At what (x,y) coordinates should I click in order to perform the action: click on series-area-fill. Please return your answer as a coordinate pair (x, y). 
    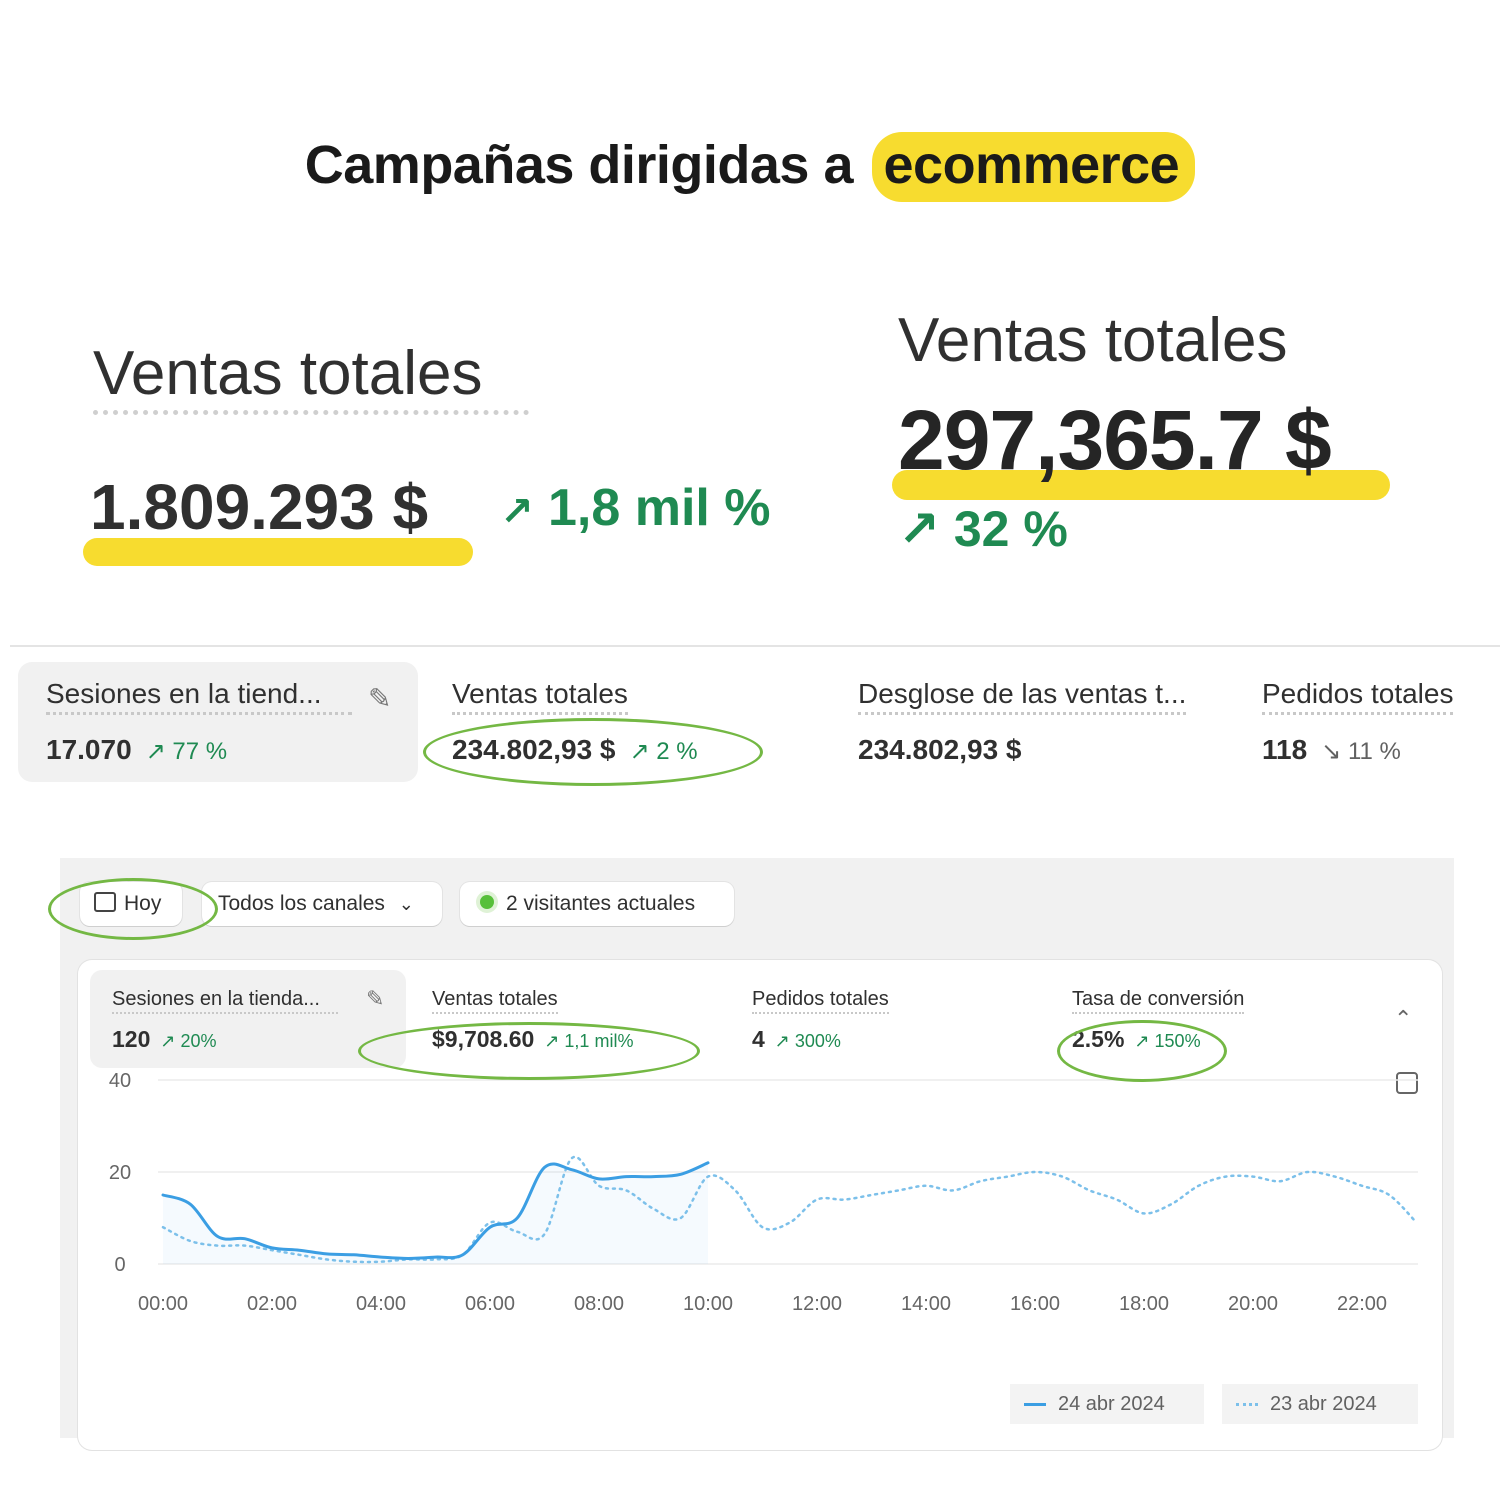
    Looking at the image, I should click on (435, 1213).